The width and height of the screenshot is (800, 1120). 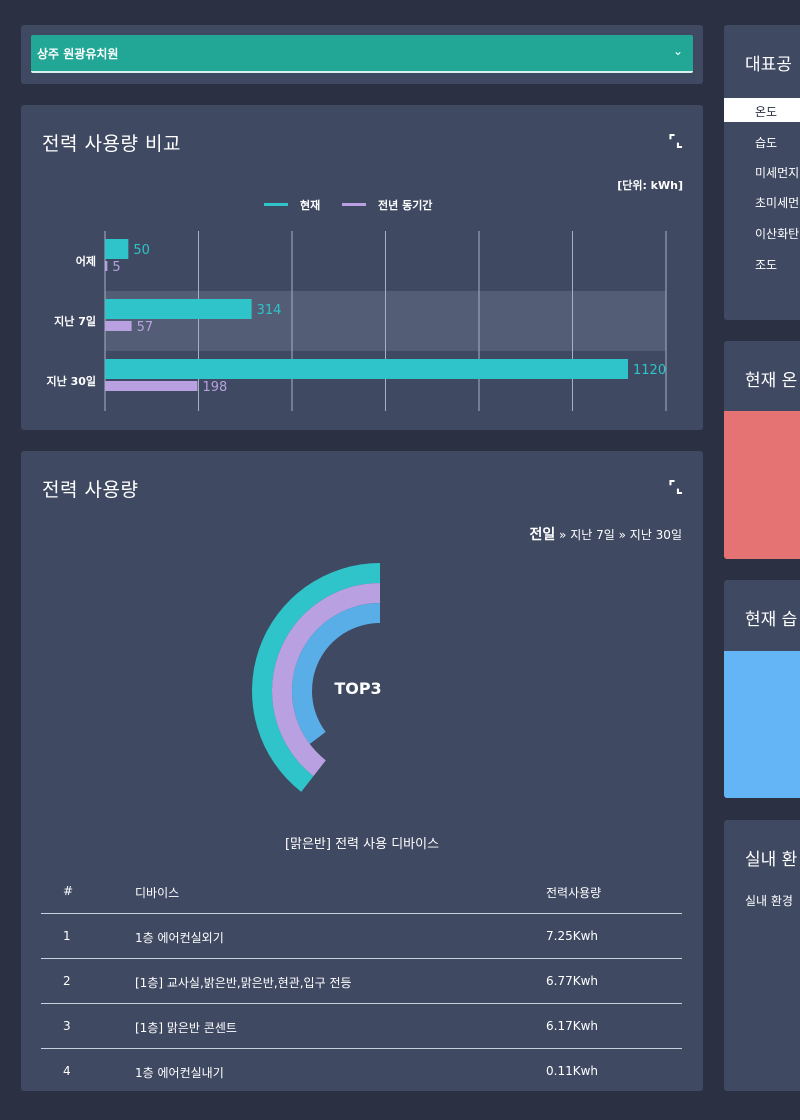 I want to click on metric-label: 온도, so click(x=766, y=112).